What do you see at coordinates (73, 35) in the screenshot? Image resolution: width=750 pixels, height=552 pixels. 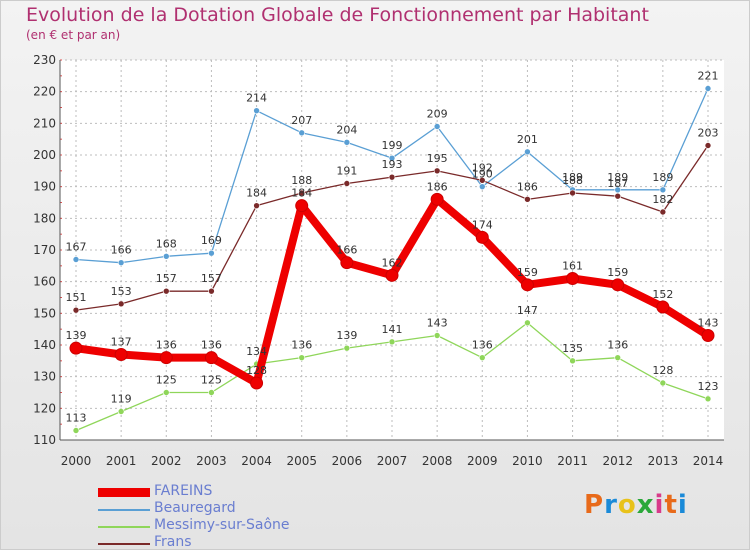 I see `chart-subtitle: (en € et par an)` at bounding box center [73, 35].